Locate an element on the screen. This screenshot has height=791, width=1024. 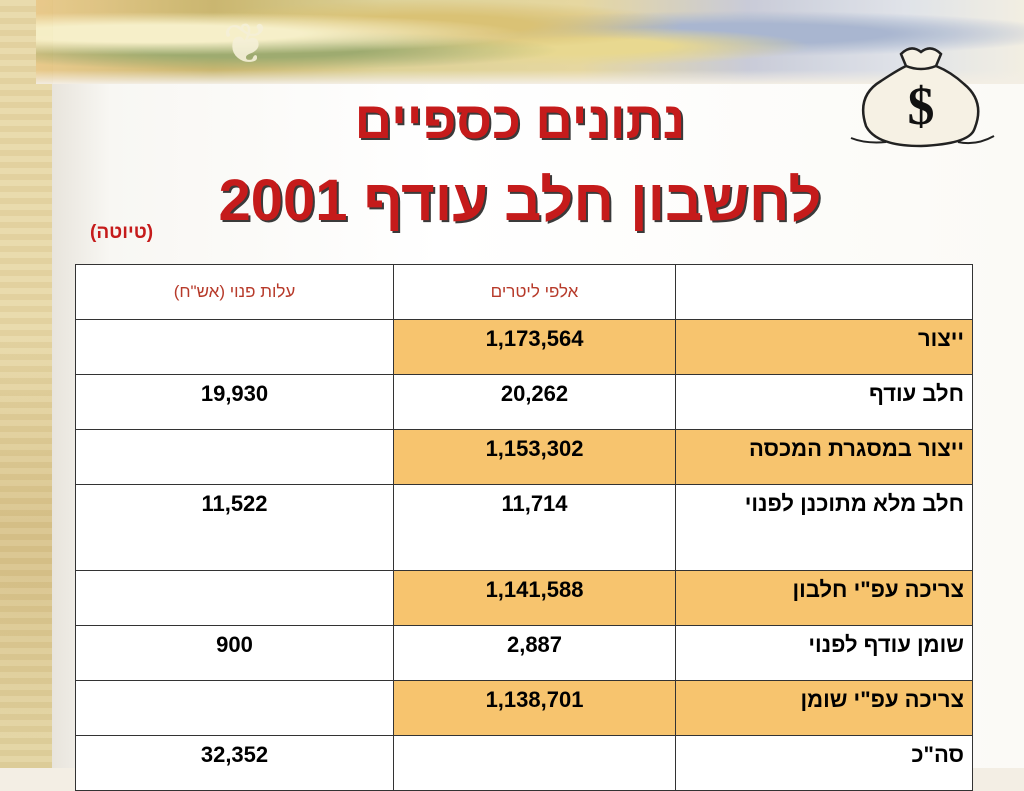
leaf-icon: ❦ is located at coordinates (246, 43).